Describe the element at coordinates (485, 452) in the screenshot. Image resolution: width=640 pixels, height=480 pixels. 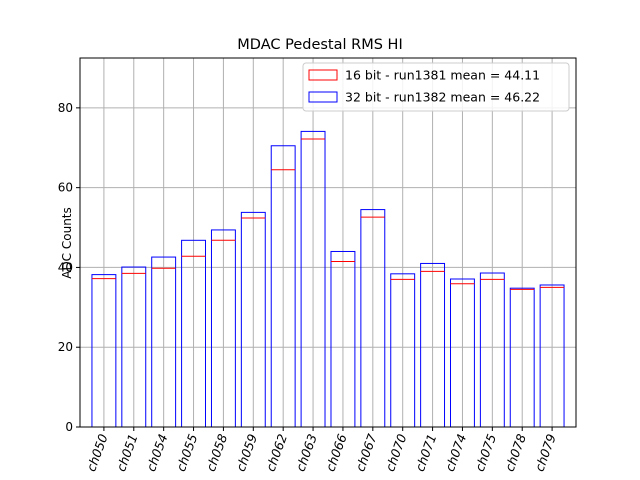
I see `x-tick-label: ch075` at that location.